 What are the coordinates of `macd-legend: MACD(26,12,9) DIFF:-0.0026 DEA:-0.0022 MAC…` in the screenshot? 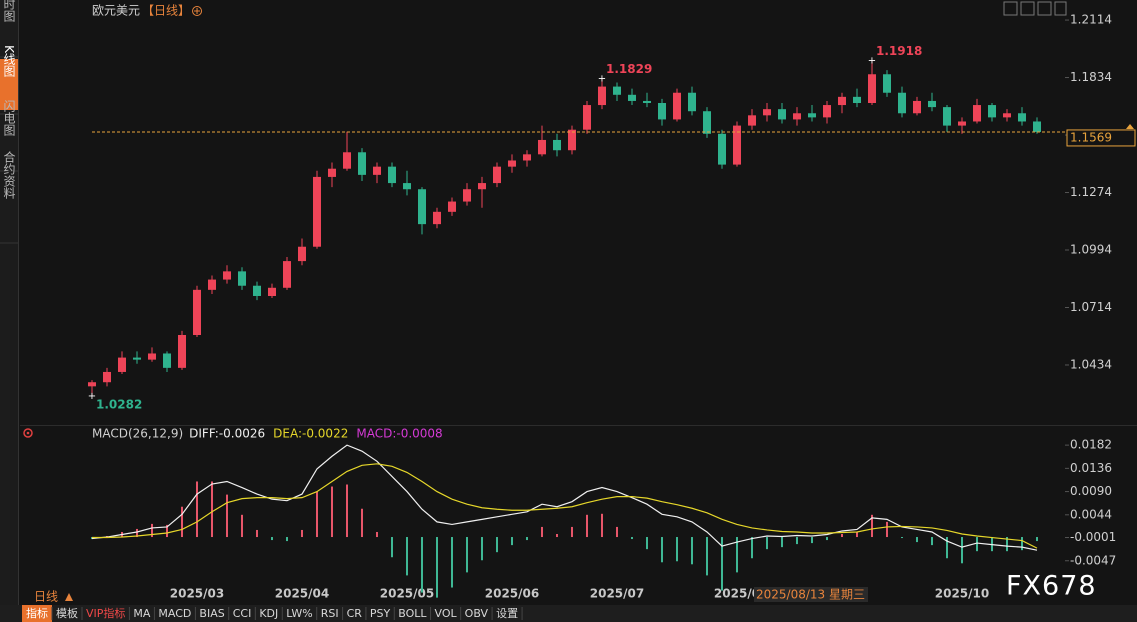 It's located at (267, 434).